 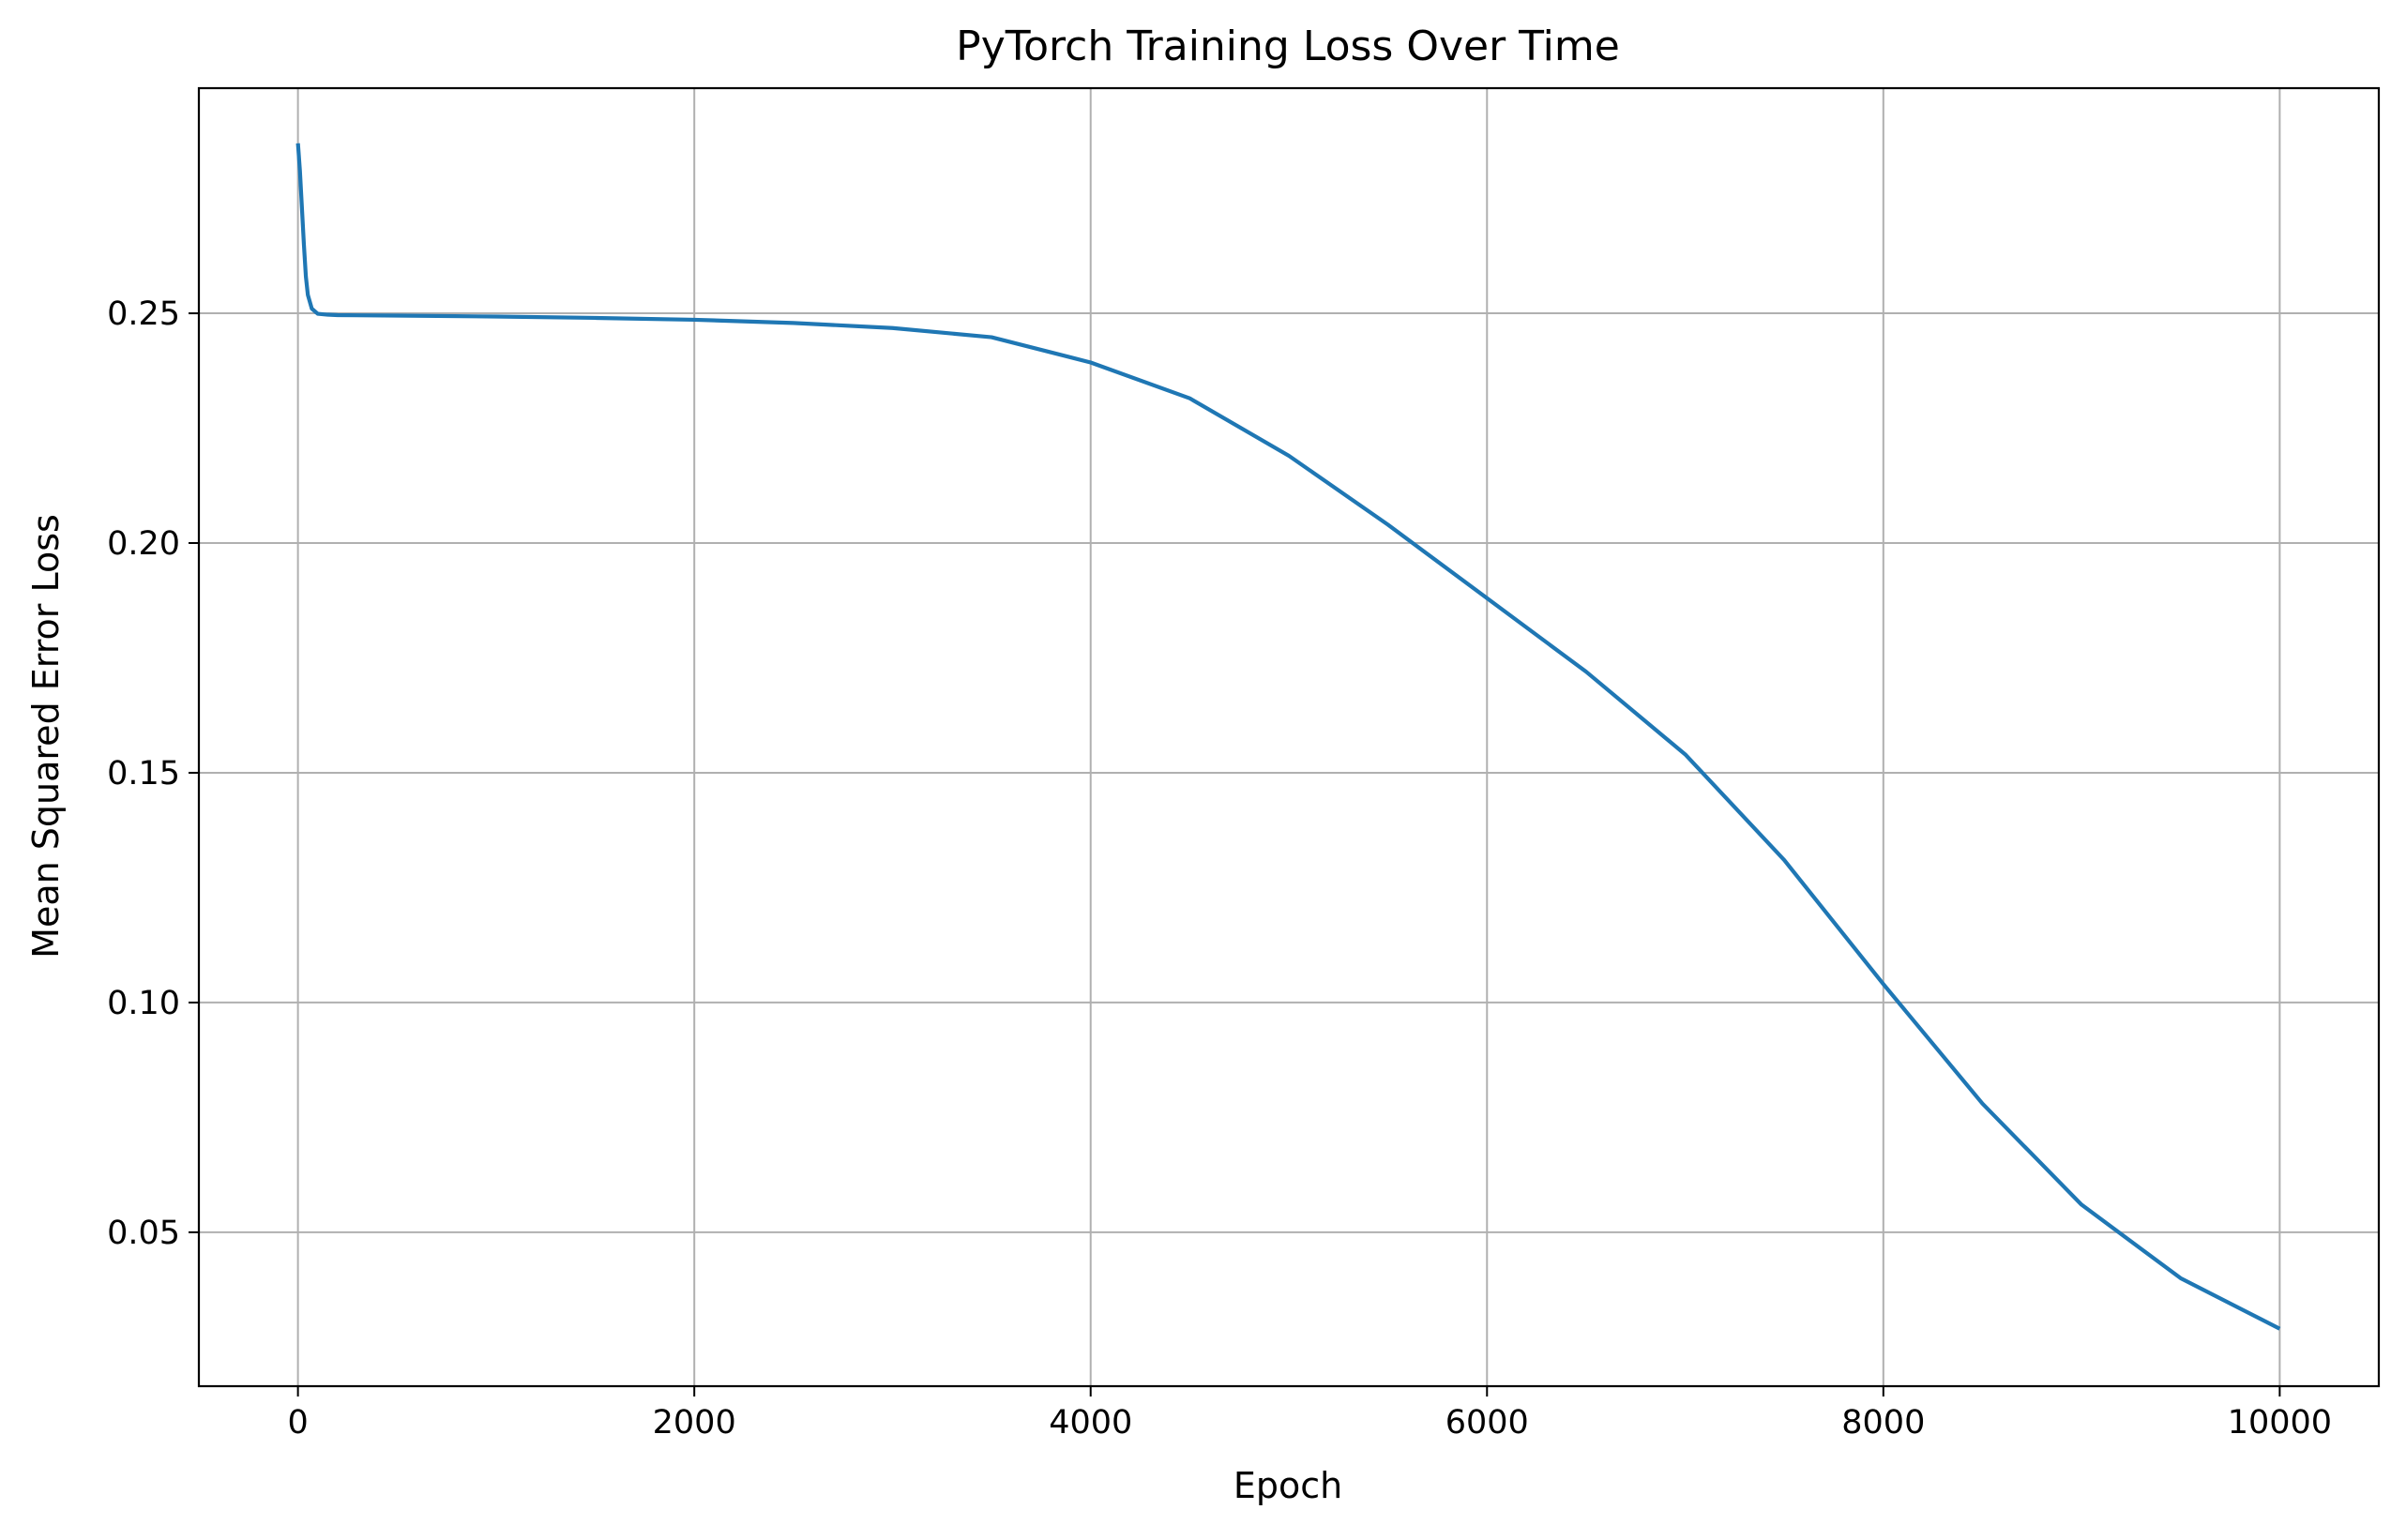 I want to click on y-tick-label: 0.25, so click(x=143, y=314).